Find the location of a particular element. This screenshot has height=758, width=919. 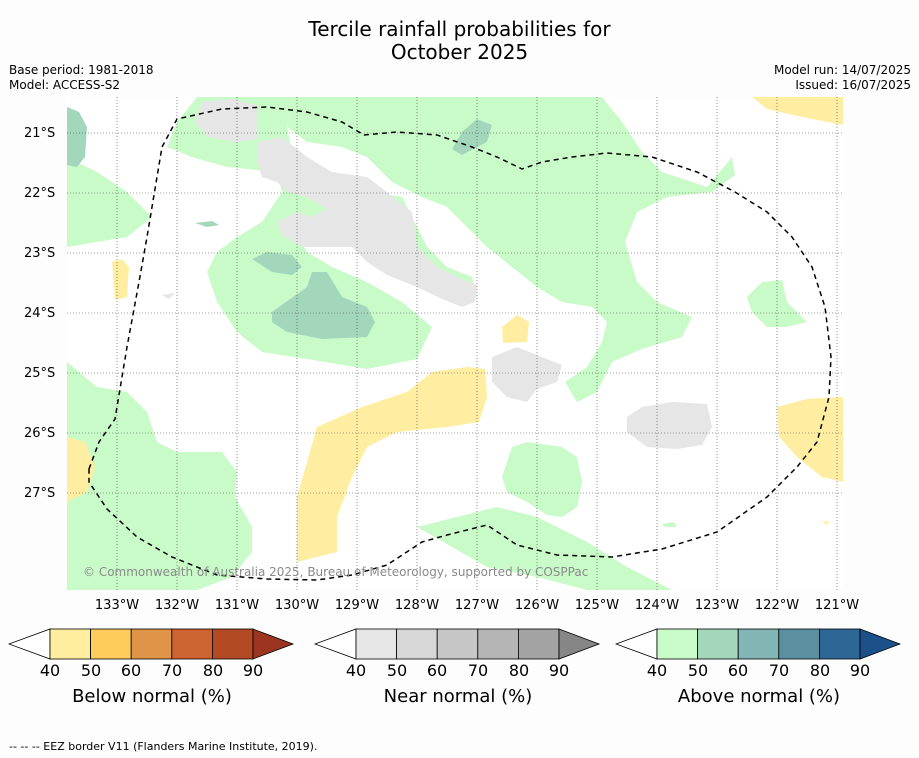

title-line-2: October 2025 is located at coordinates (459, 52).